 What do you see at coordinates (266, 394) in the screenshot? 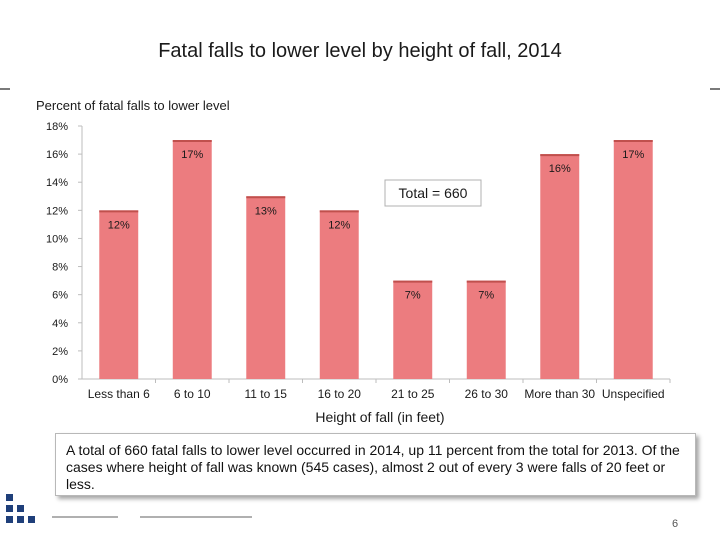
I see `x-tick-label: 11 to 15` at bounding box center [266, 394].